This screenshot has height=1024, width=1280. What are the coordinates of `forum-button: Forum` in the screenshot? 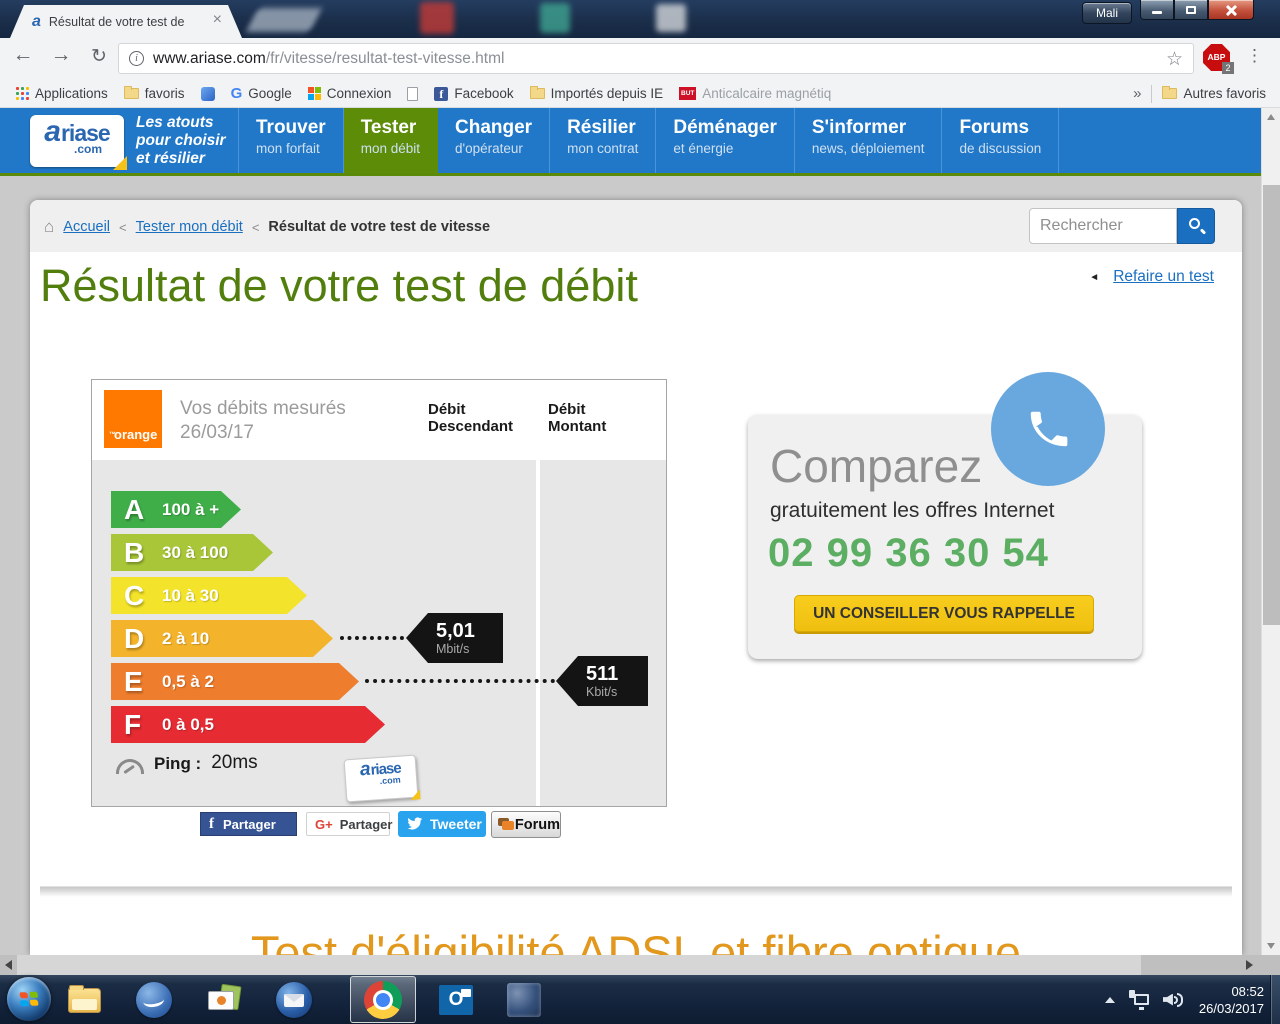 It's located at (526, 824).